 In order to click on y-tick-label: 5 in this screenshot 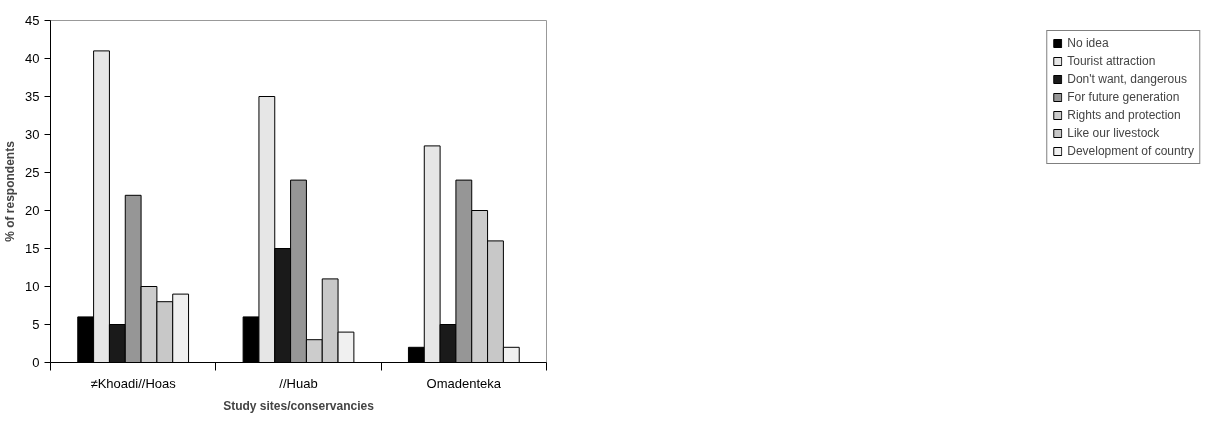, I will do `click(36, 324)`.